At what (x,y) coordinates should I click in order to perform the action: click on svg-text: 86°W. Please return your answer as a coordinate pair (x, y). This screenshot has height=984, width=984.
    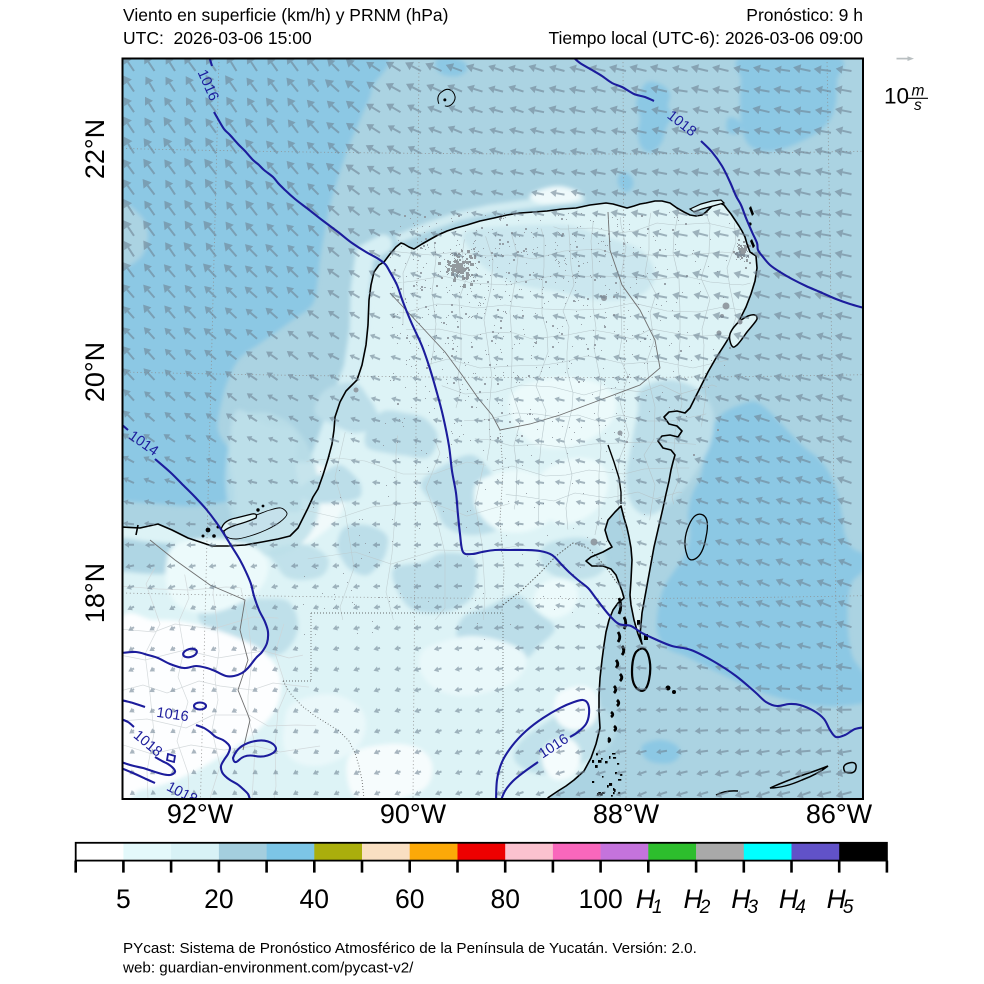
    Looking at the image, I should click on (839, 814).